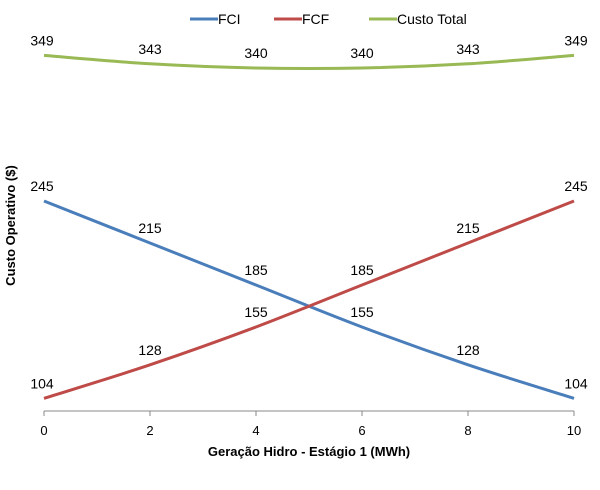 This screenshot has width=600, height=490. Describe the element at coordinates (574, 430) in the screenshot. I see `x-tick-label: 10` at that location.